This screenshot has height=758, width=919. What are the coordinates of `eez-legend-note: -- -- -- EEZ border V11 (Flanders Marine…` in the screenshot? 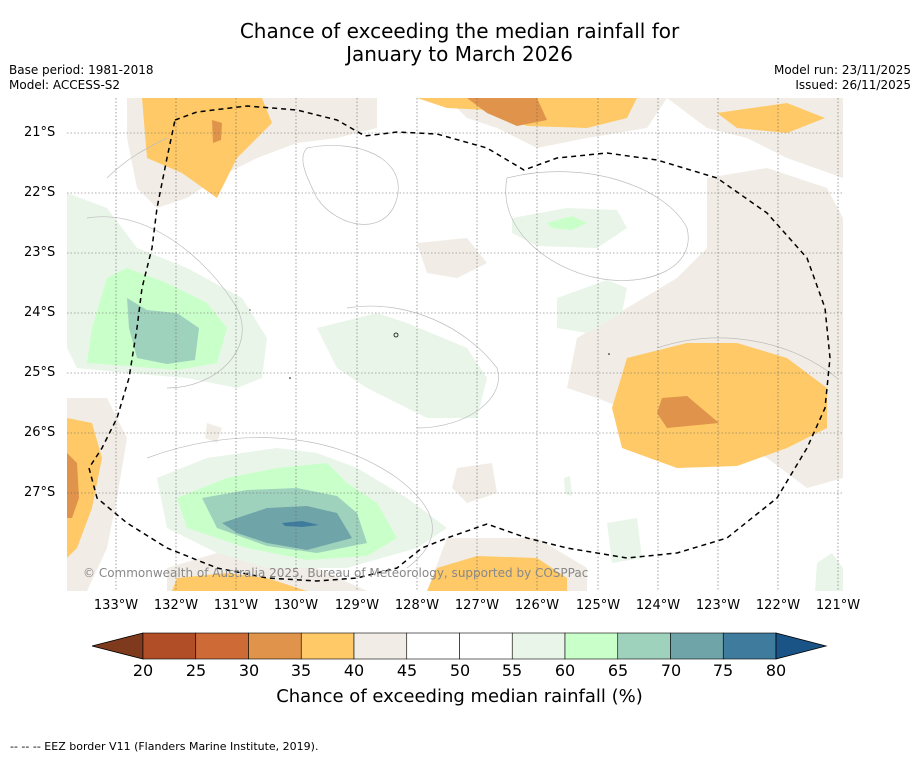 It's located at (164, 746).